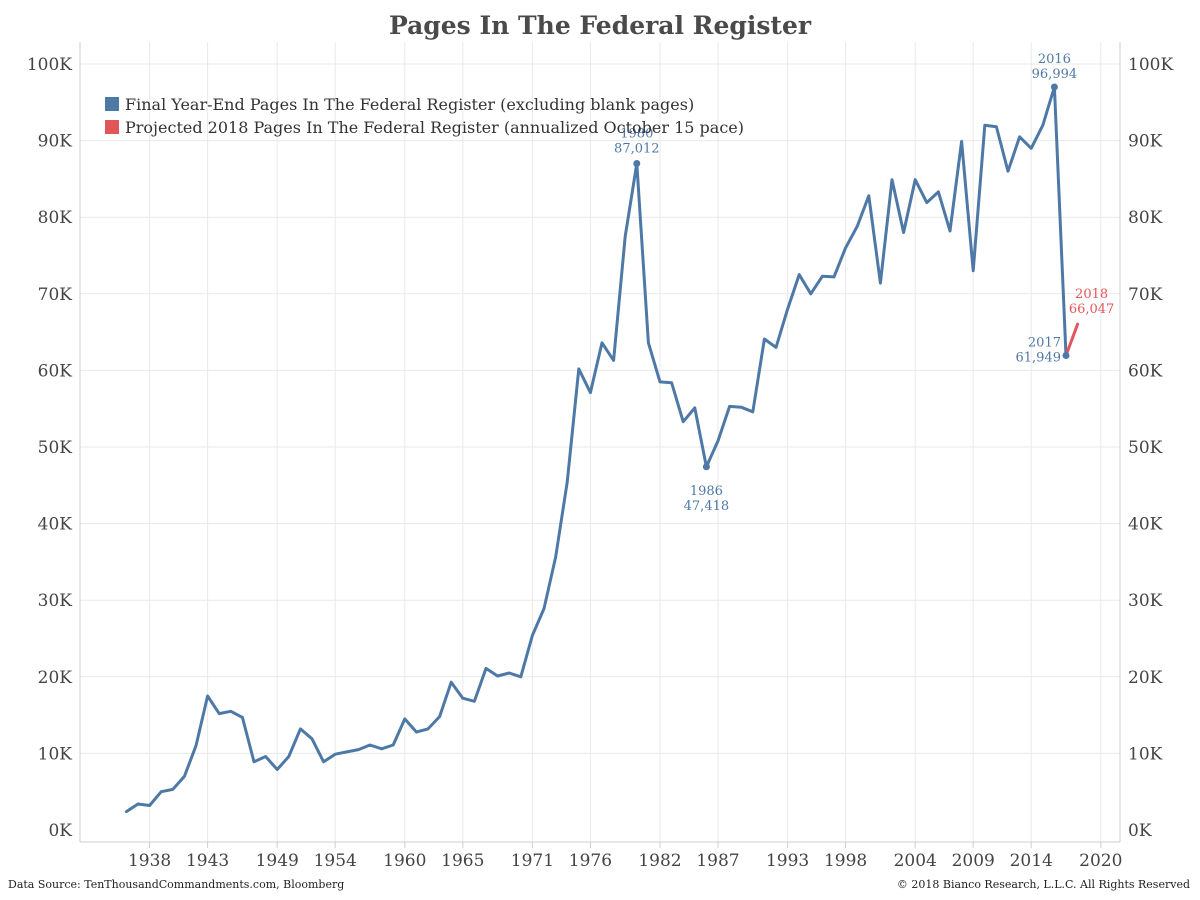  What do you see at coordinates (532, 861) in the screenshot?
I see `x-tick-label: 1971` at bounding box center [532, 861].